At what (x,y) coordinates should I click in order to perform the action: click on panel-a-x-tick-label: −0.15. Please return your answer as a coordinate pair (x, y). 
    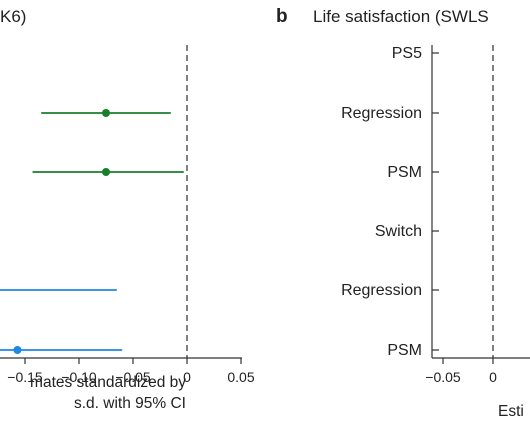
    Looking at the image, I should click on (25, 377).